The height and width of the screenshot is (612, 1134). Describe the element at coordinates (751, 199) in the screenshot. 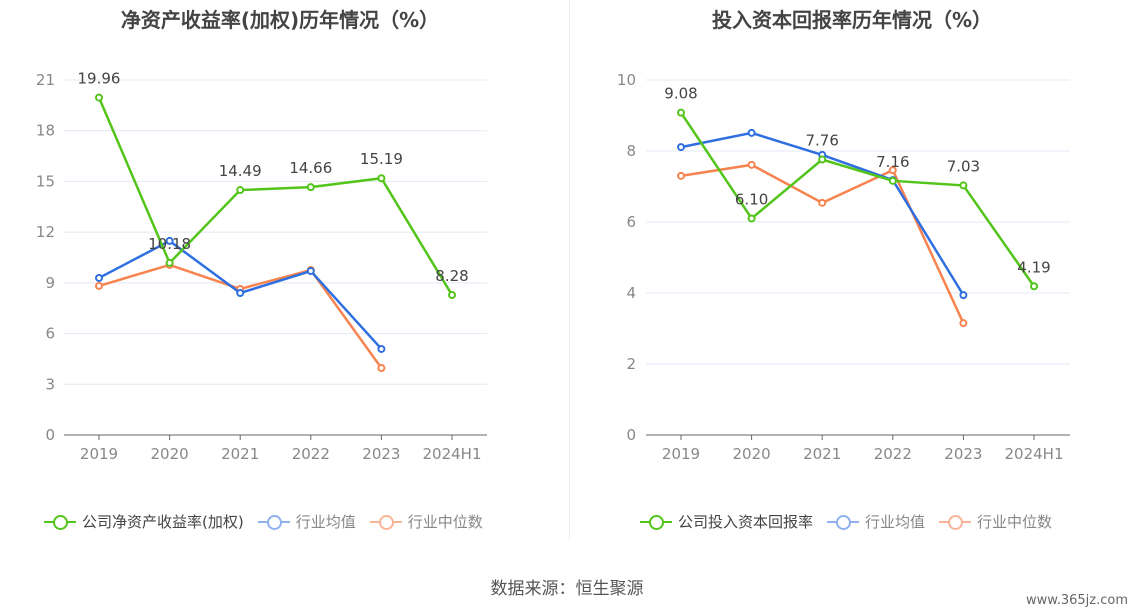

I see `data-label: 6.10` at that location.